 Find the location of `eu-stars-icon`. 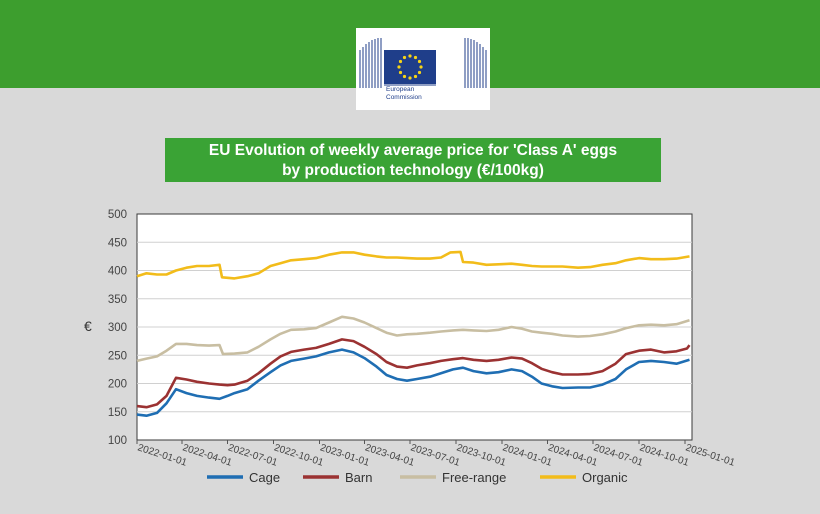

eu-stars-icon is located at coordinates (410, 67).